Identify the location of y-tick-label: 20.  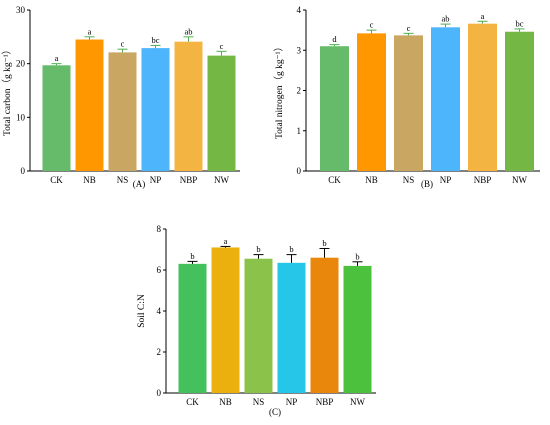
(21, 64).